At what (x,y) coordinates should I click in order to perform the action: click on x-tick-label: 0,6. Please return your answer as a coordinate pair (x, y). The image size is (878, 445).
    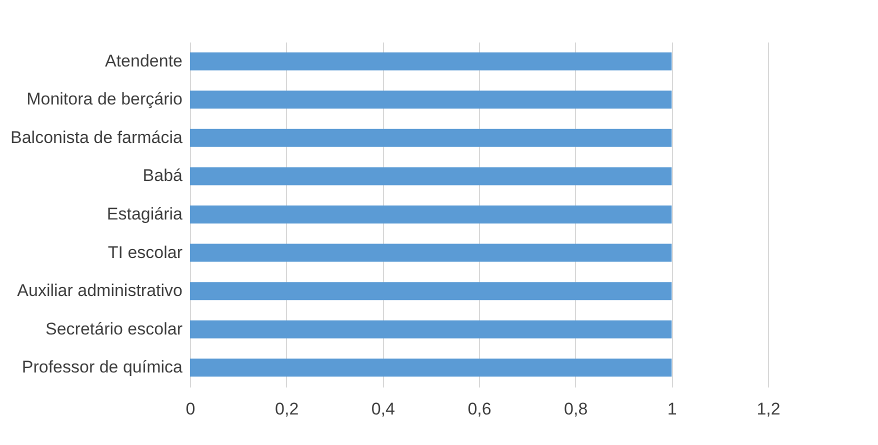
    Looking at the image, I should click on (480, 409).